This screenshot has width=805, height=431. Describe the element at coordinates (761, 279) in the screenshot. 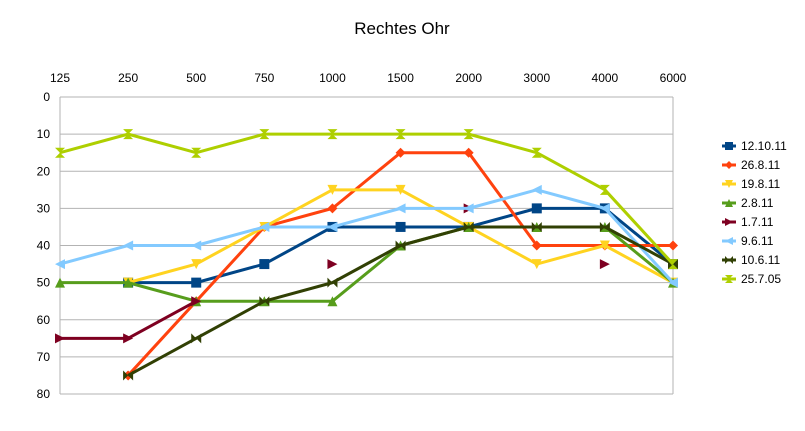

I see `legend-label: 25.7.05` at that location.